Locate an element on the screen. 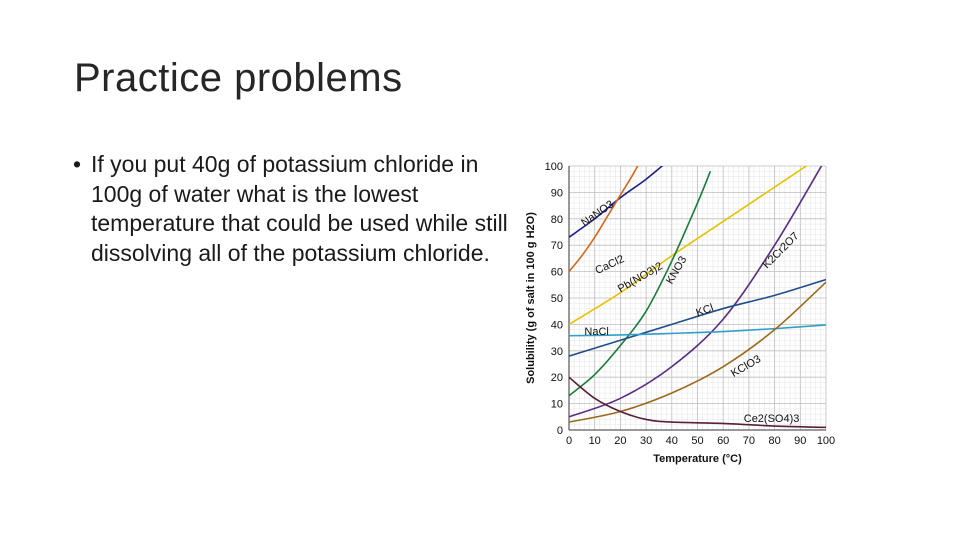 The width and height of the screenshot is (960, 540). x-tick-label: 70 is located at coordinates (749, 441).